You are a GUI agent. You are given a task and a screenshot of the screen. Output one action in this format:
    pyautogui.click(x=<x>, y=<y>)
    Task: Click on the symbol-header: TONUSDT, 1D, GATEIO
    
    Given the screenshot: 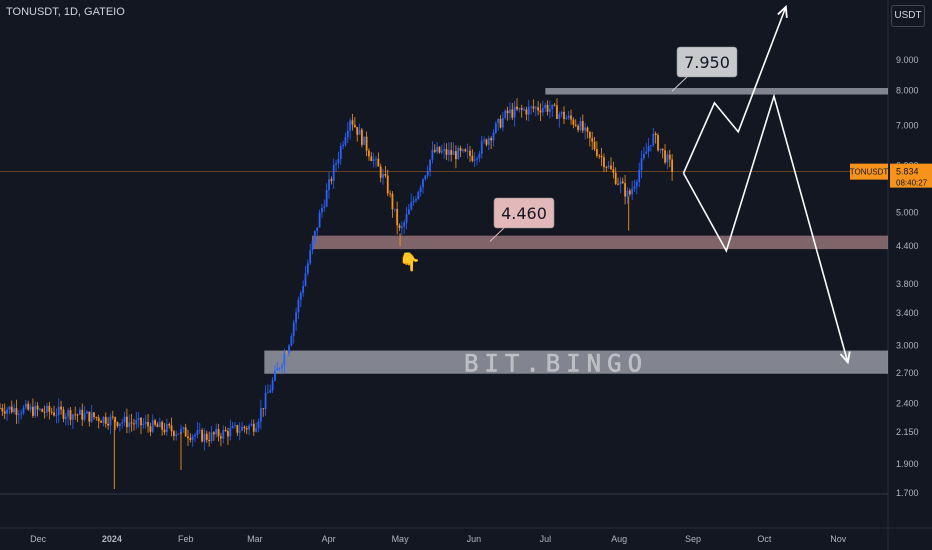 What is the action you would take?
    pyautogui.click(x=65, y=12)
    